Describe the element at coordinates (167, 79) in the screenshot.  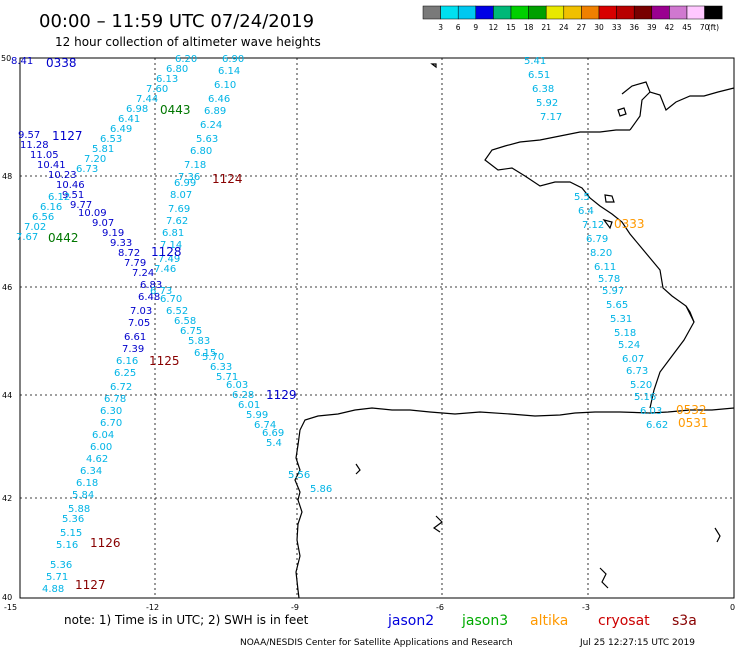
I see `wave-height-value: 6.13` at that location.